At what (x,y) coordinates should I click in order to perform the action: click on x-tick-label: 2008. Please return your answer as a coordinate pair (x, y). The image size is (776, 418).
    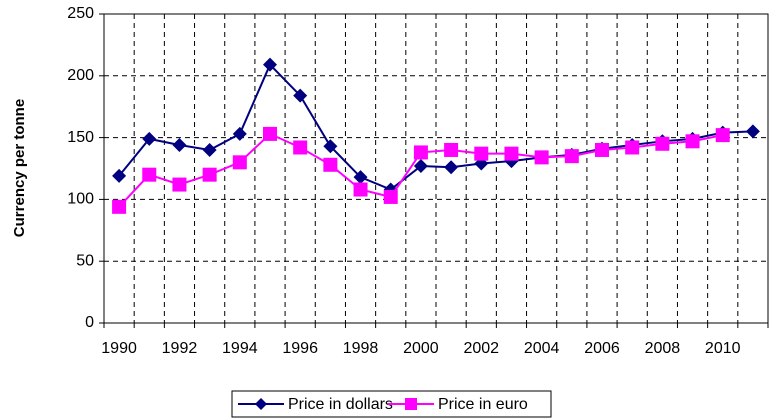
    Looking at the image, I should click on (663, 348).